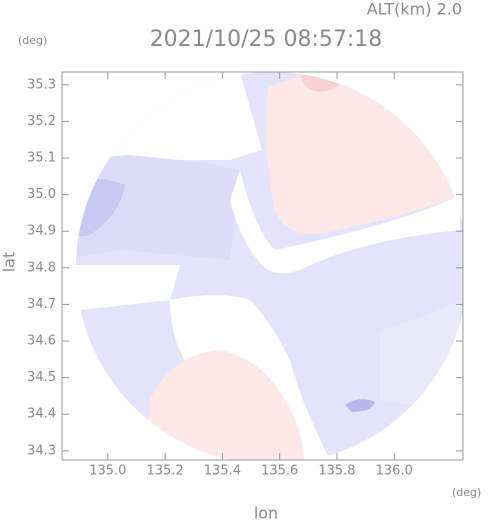 This screenshot has height=521, width=491. I want to click on x-tick-label: 135.4, so click(222, 471).